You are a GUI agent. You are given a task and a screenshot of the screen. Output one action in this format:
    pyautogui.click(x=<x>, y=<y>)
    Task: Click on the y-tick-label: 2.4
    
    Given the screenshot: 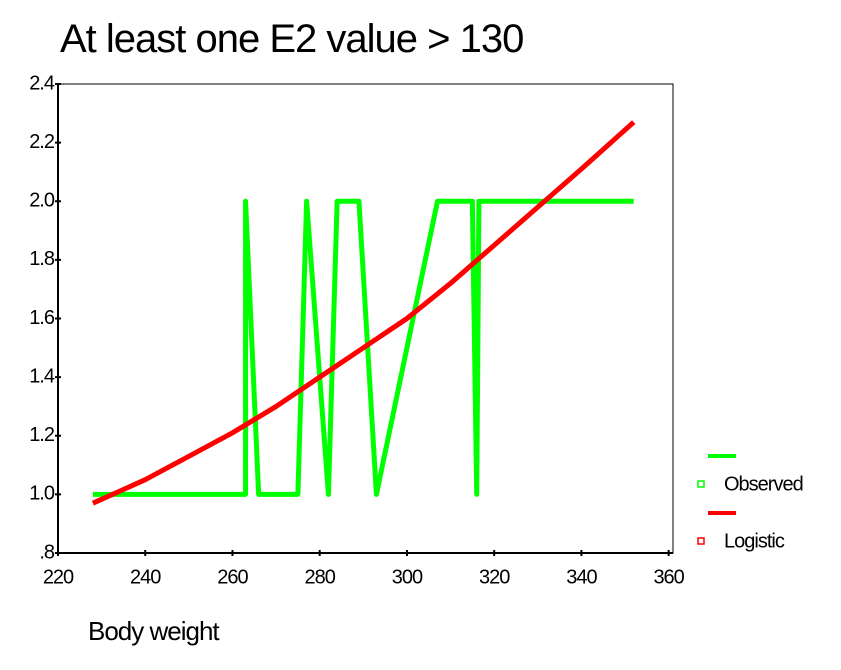 What is the action you would take?
    pyautogui.click(x=42, y=83)
    